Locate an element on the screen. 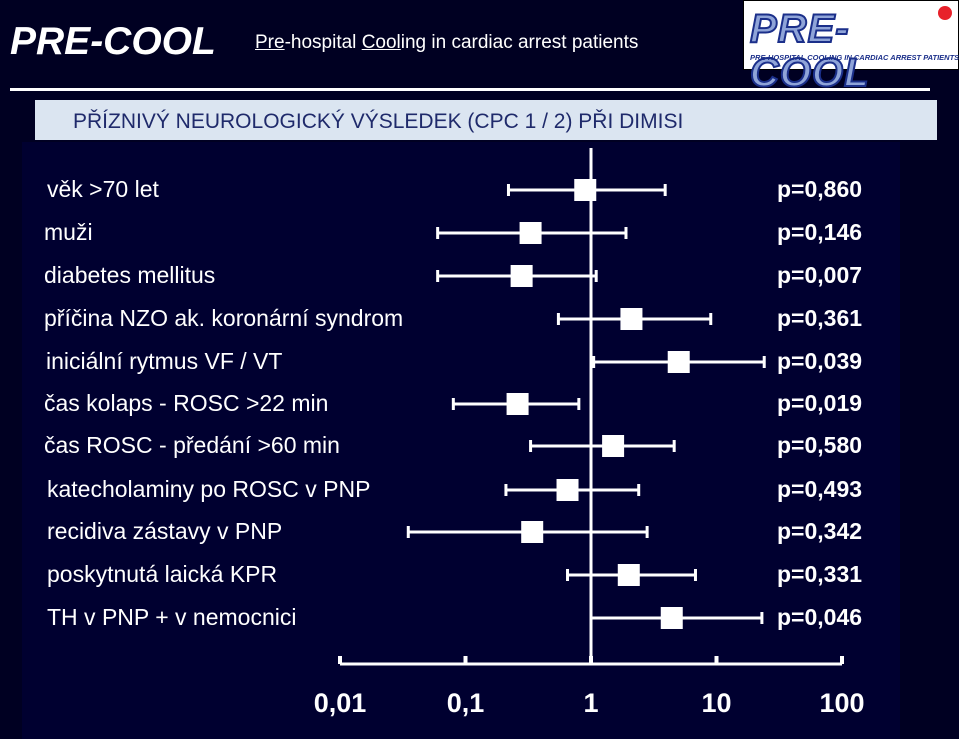  p-value: p=0,361 is located at coordinates (820, 318).